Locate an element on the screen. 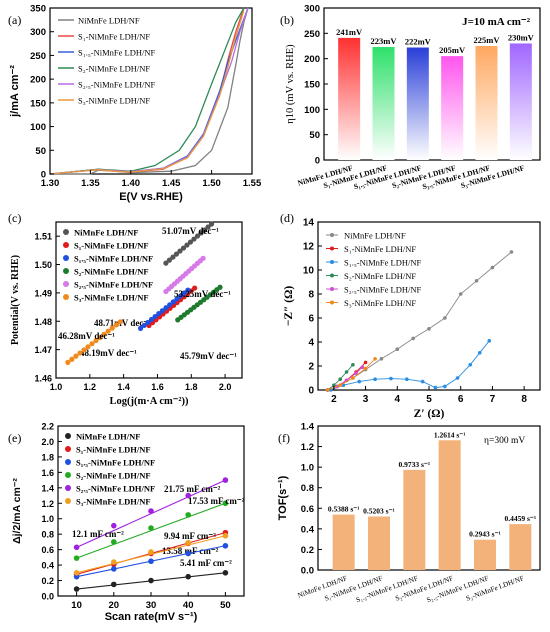  panel-c-legend-label: NiMnFe LDH/NF is located at coordinates (106, 233).